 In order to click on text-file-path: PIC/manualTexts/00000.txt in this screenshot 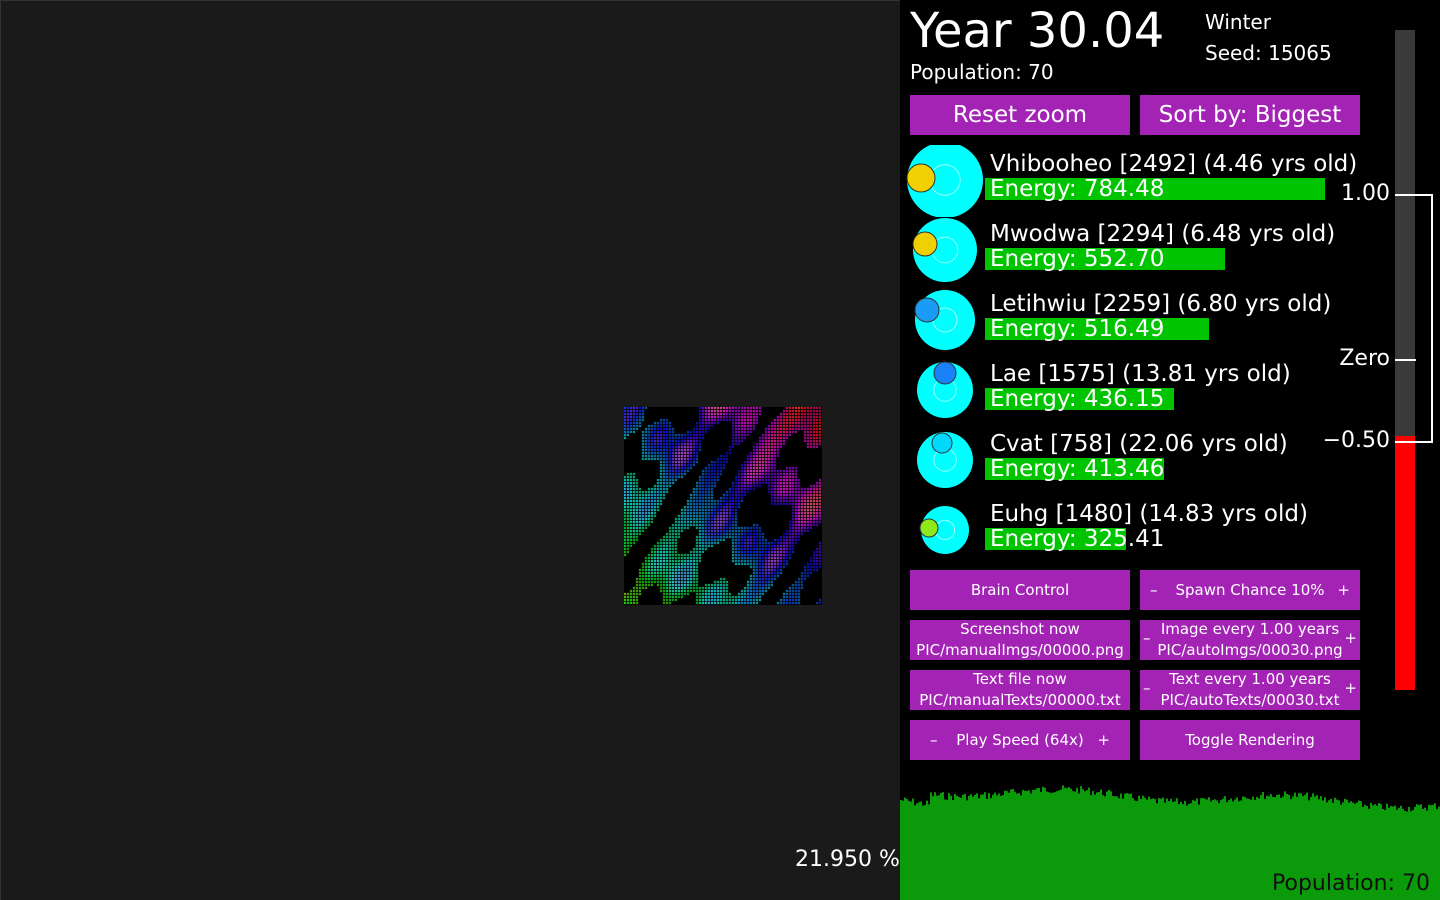, I will do `click(1020, 700)`.